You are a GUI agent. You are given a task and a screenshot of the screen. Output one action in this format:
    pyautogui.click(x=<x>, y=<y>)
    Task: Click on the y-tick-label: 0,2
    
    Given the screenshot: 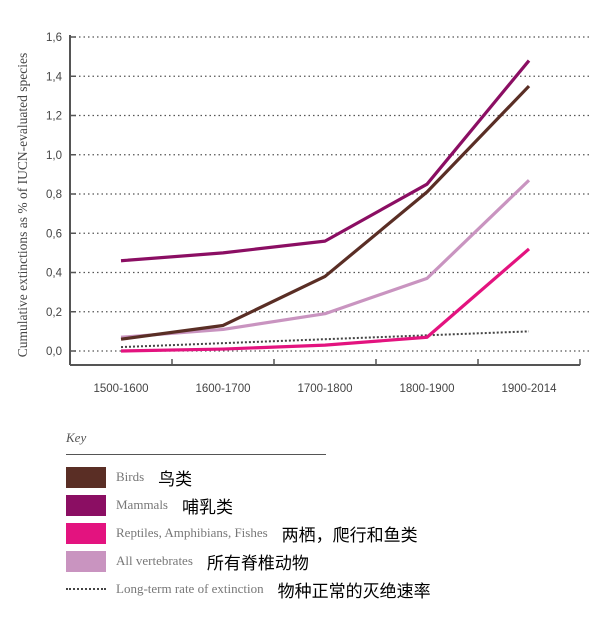 What is the action you would take?
    pyautogui.click(x=54, y=313)
    